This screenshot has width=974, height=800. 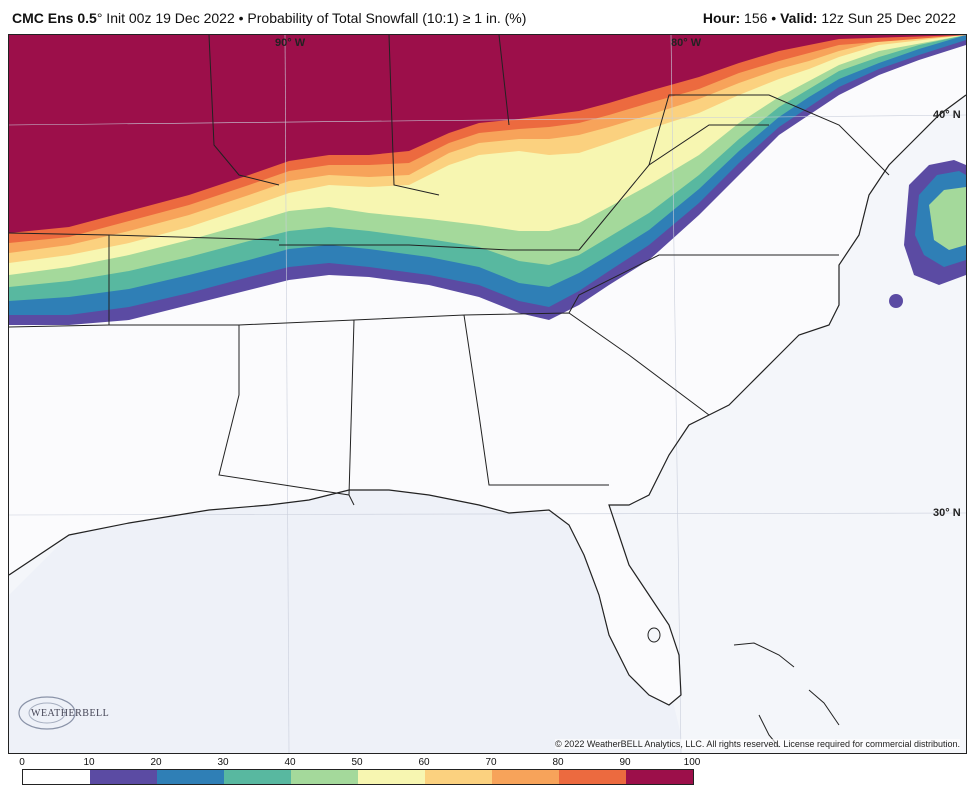 What do you see at coordinates (947, 513) in the screenshot?
I see `lat-label-30: 30° N` at bounding box center [947, 513].